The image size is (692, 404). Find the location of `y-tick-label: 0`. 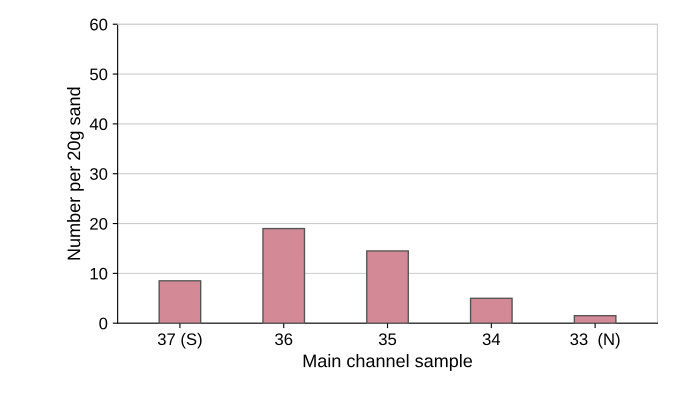

y-tick-label: 0 is located at coordinates (103, 324).